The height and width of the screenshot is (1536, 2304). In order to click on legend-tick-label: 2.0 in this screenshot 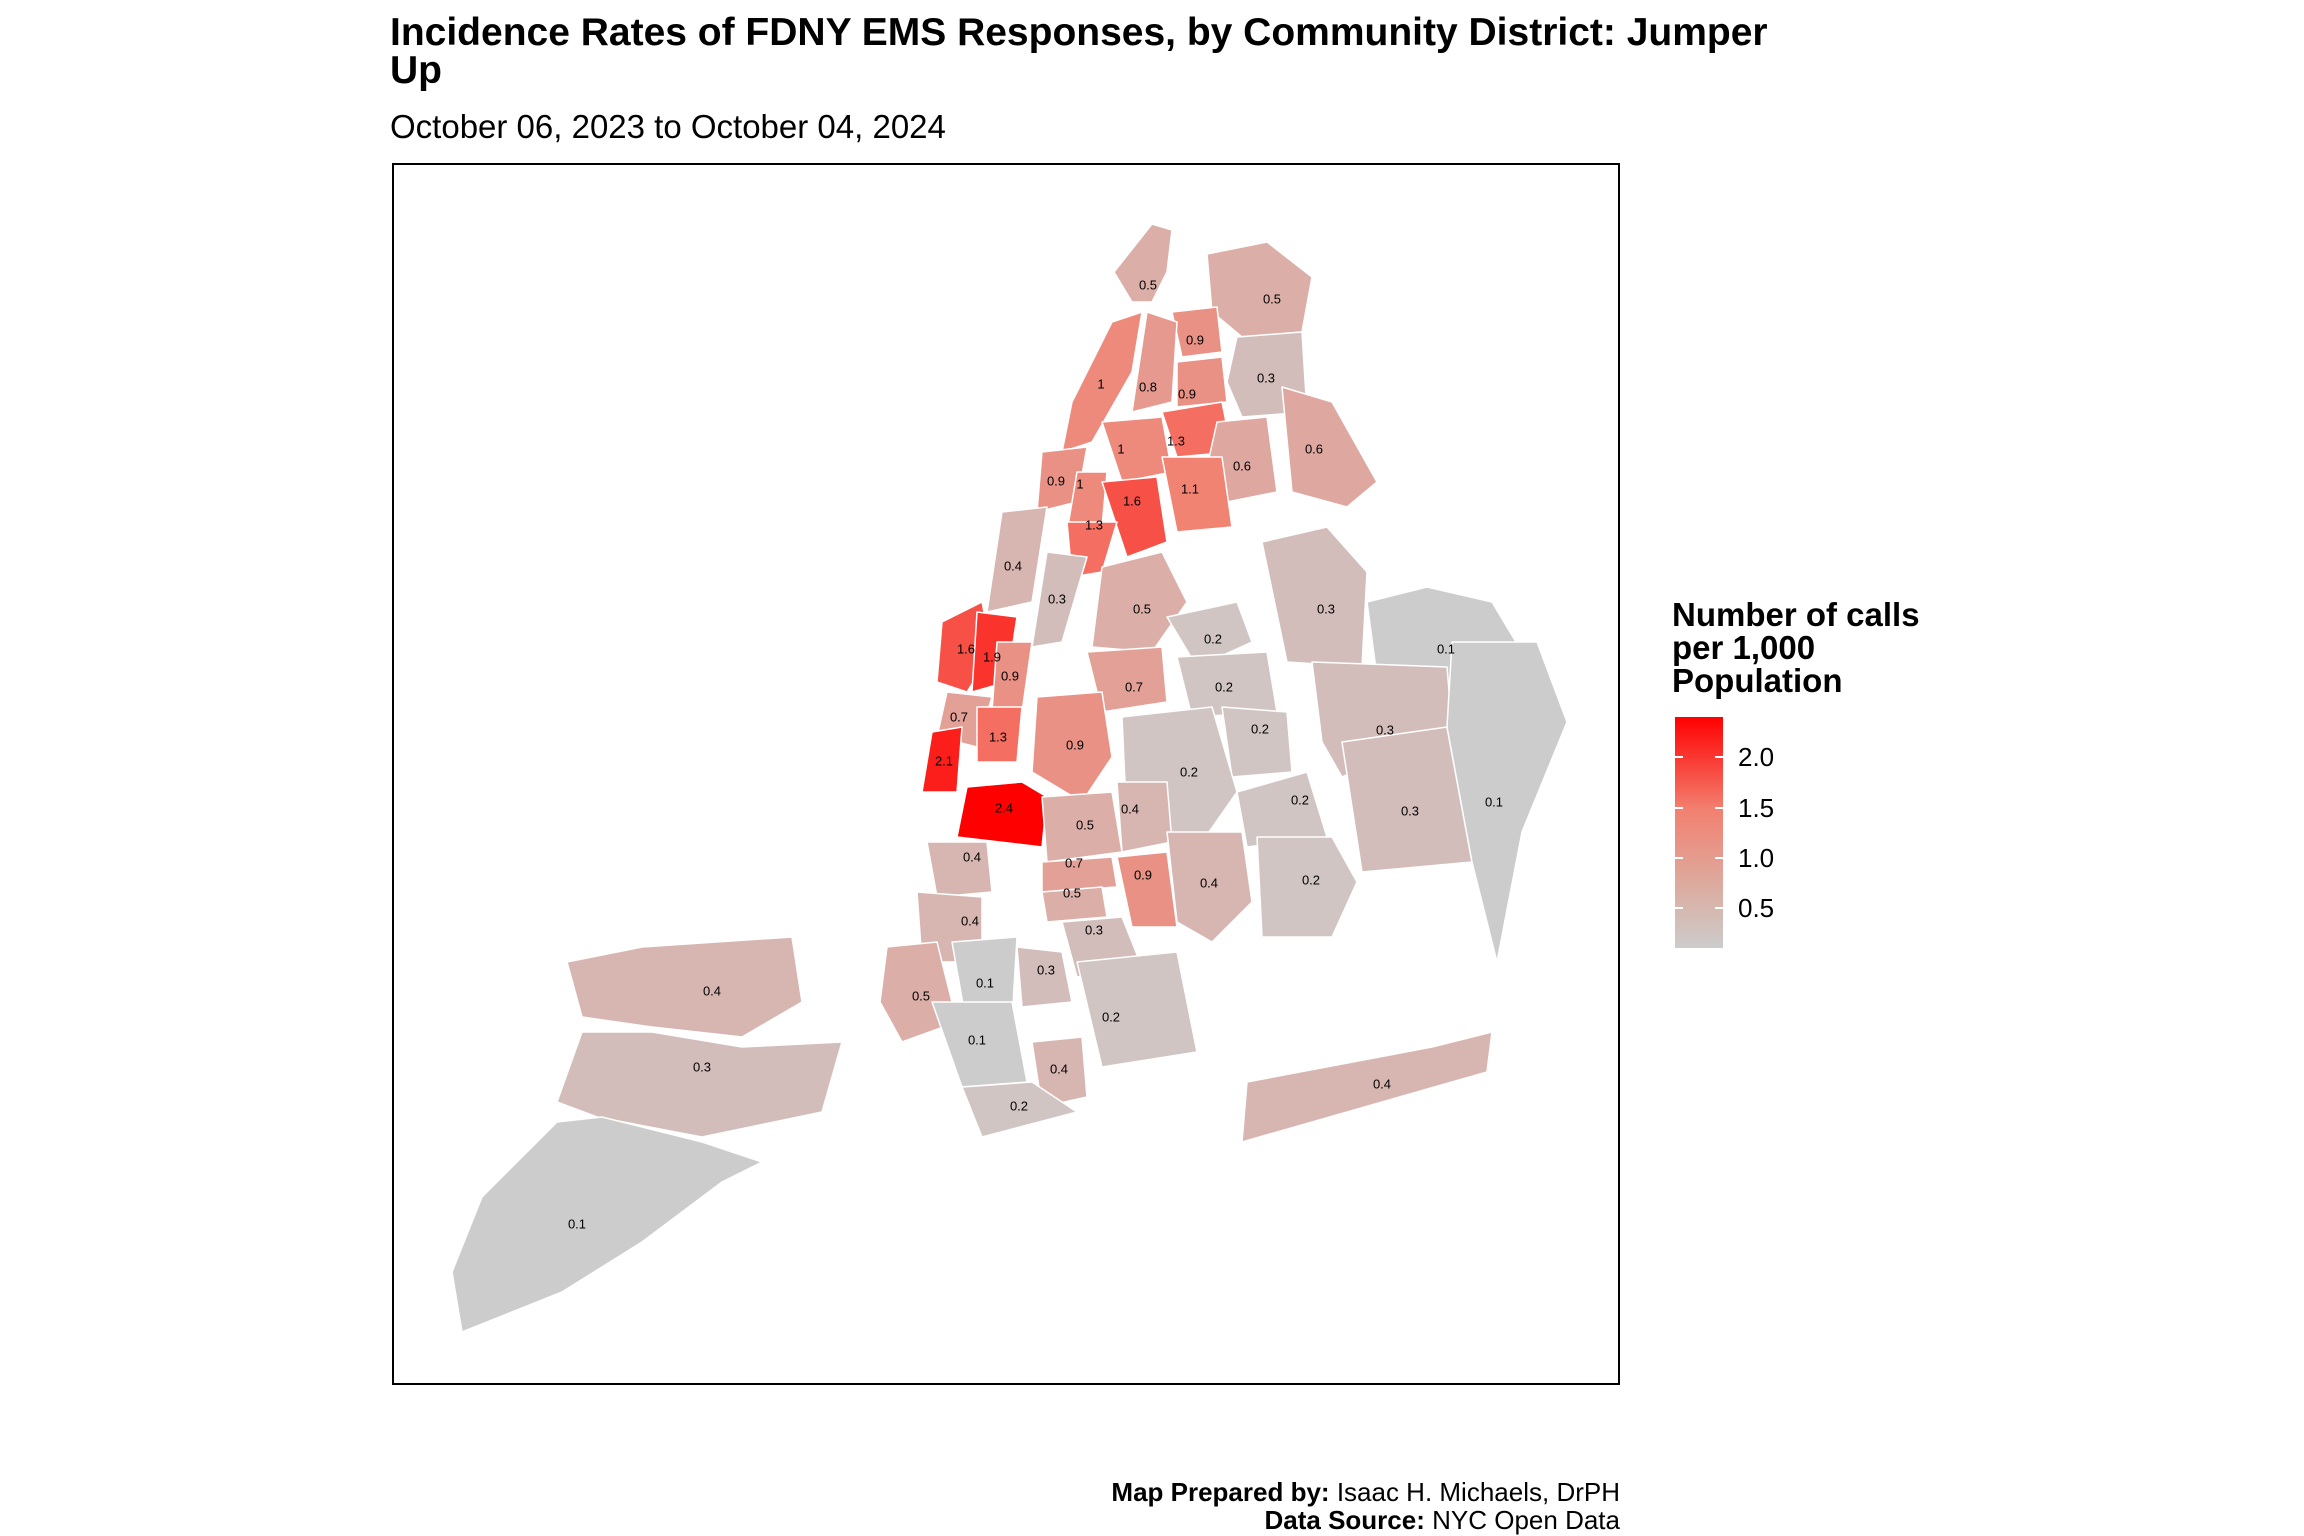, I will do `click(1756, 757)`.